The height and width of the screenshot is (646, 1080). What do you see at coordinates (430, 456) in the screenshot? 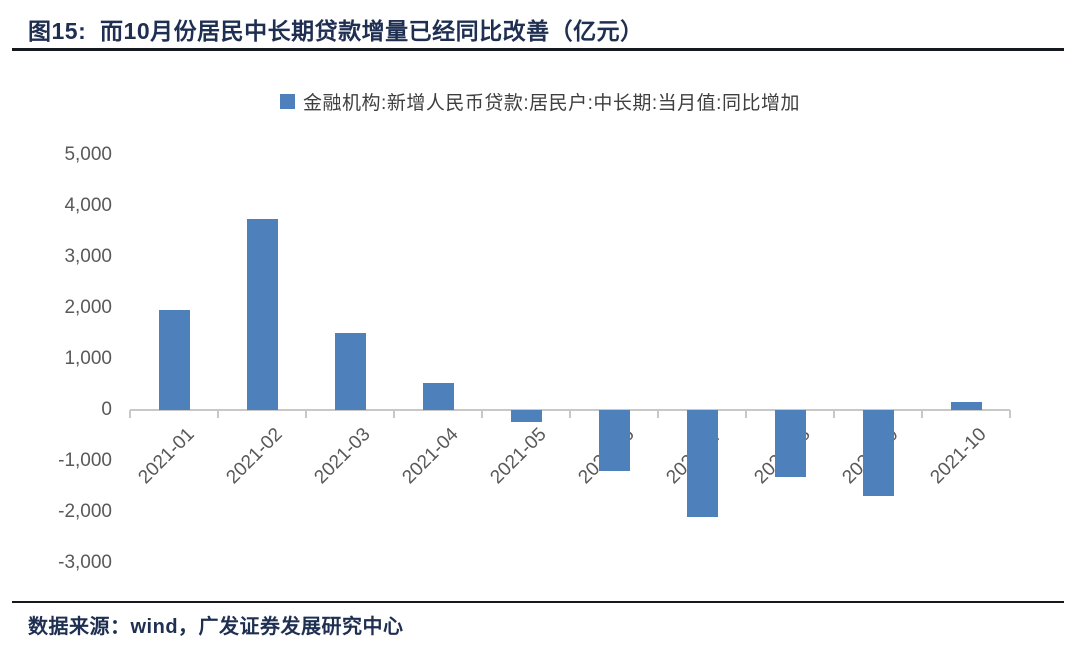
I see `x-axis-tick-label: 2021-04` at bounding box center [430, 456].